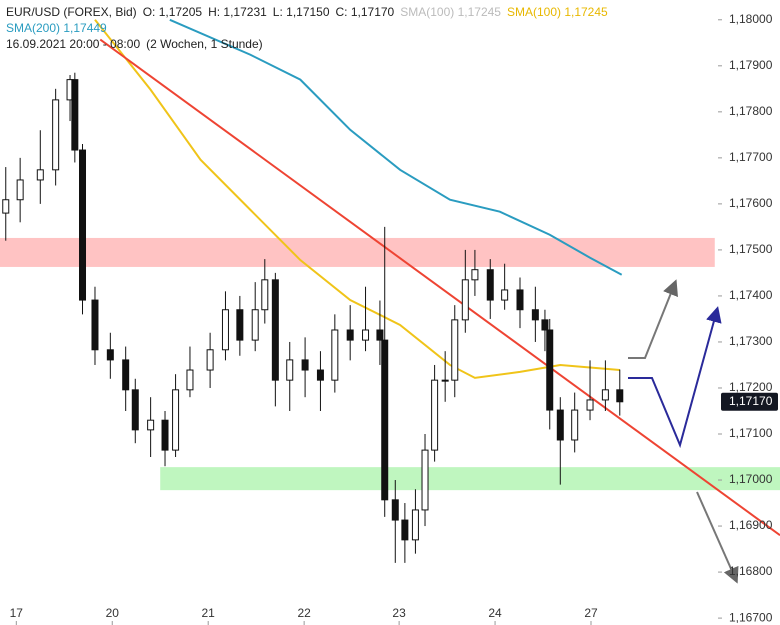 Image resolution: width=780 pixels, height=625 pixels. Describe the element at coordinates (751, 479) in the screenshot. I see `y-tick-label: 1,17000` at that location.